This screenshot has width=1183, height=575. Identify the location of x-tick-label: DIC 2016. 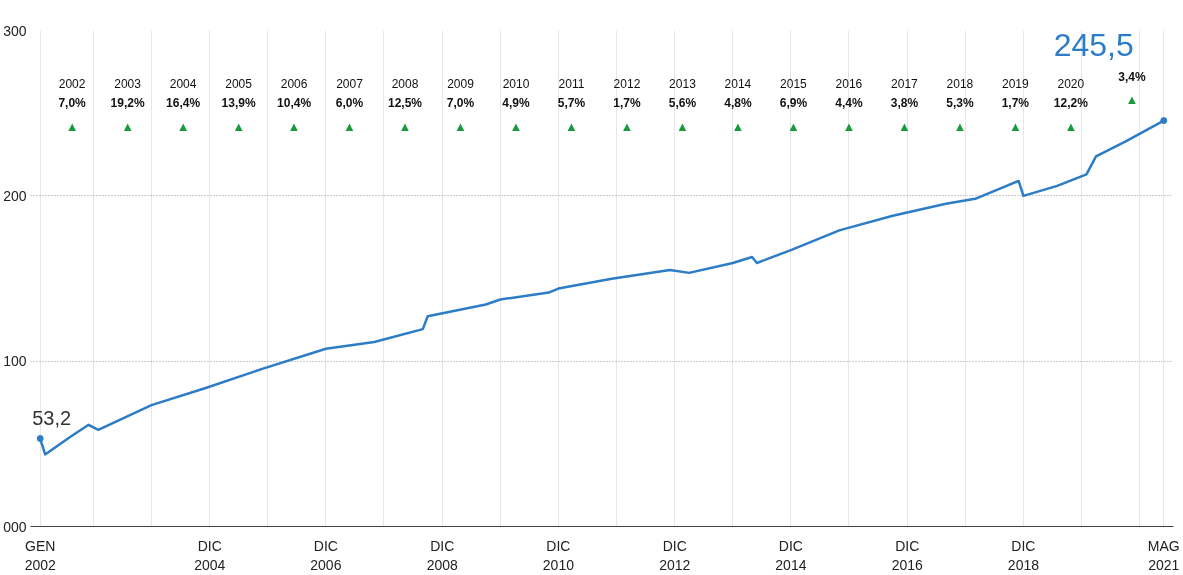
(907, 555).